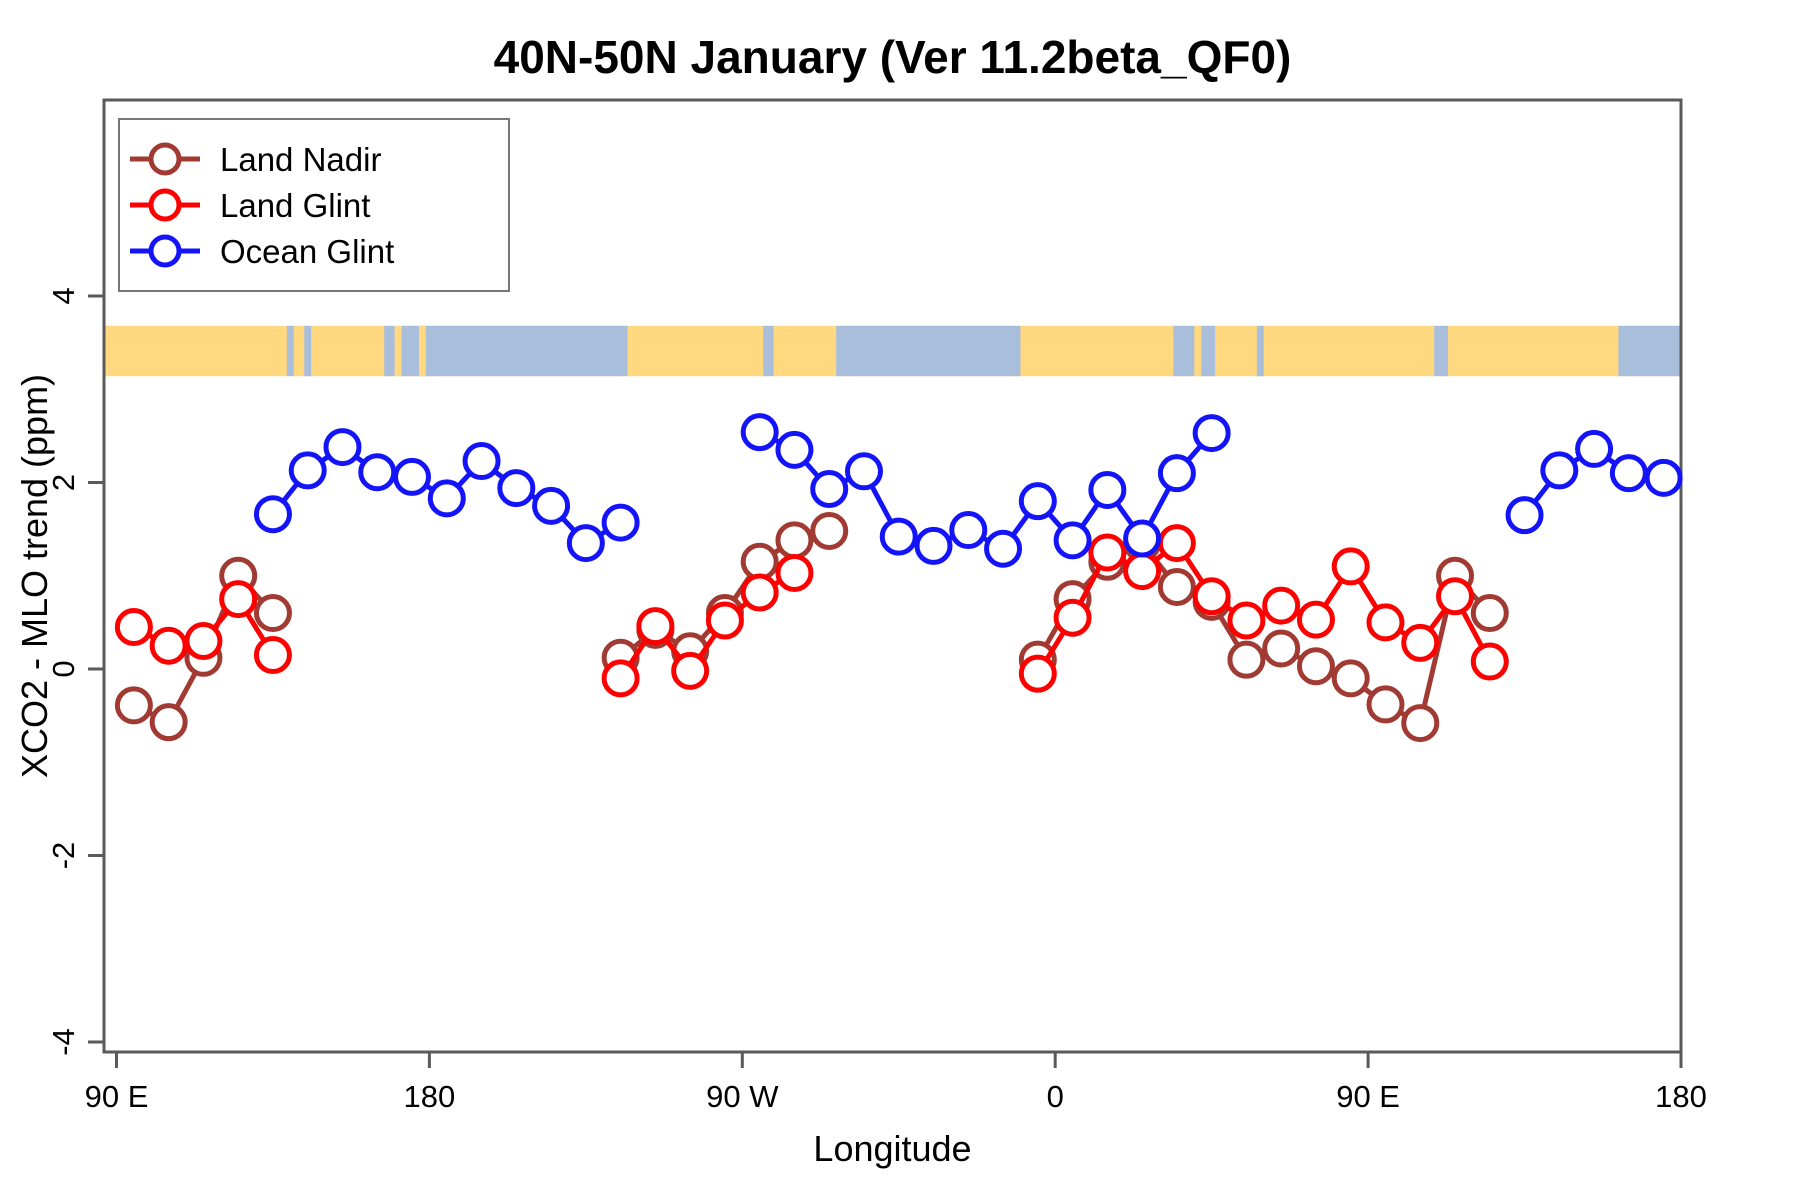  I want to click on y-tick-label: -4, so click(63, 1042).